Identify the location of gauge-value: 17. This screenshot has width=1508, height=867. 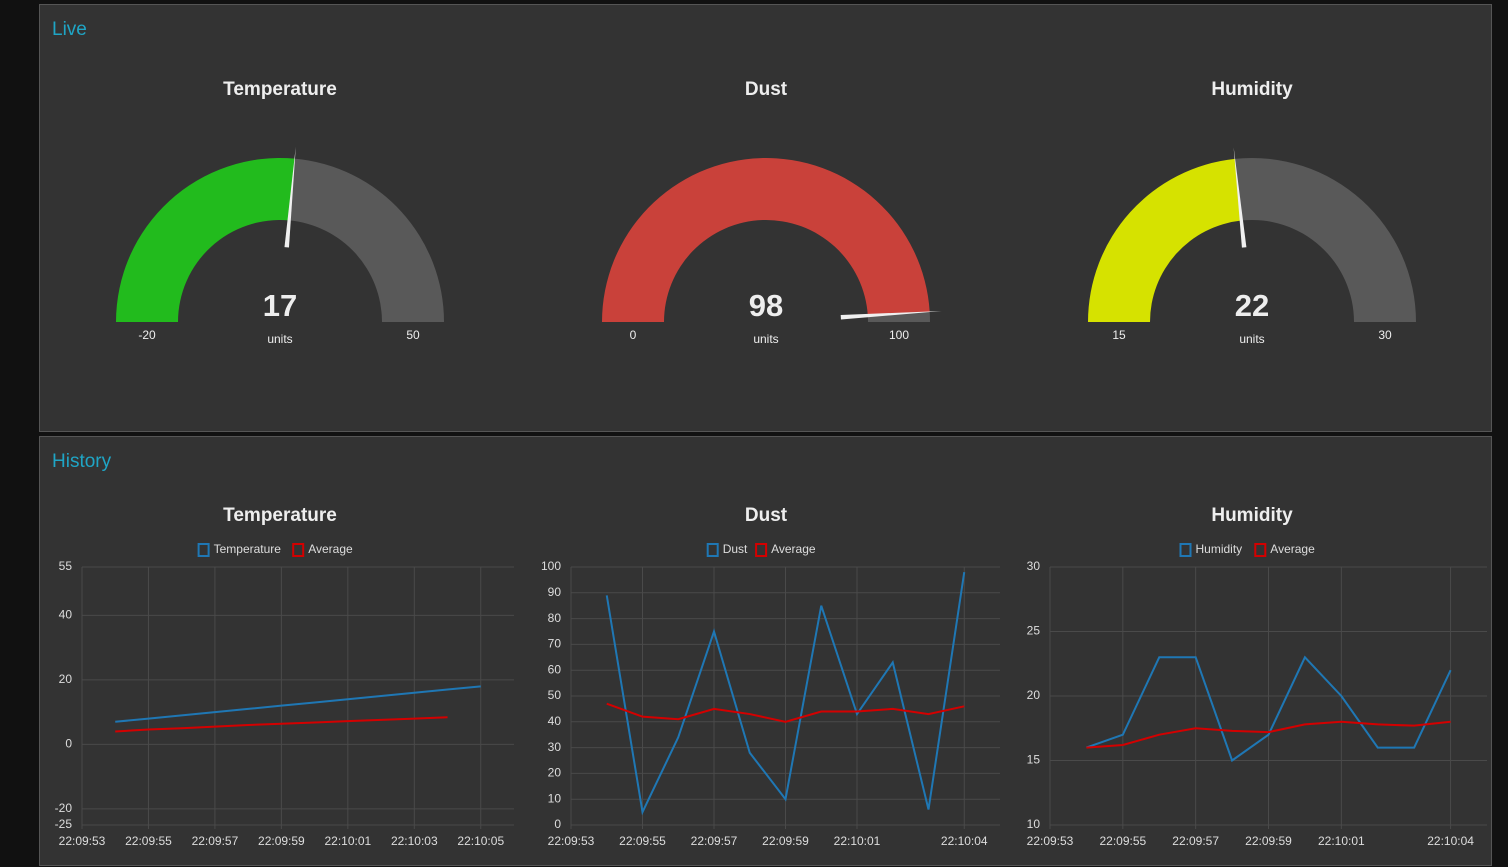
(280, 305).